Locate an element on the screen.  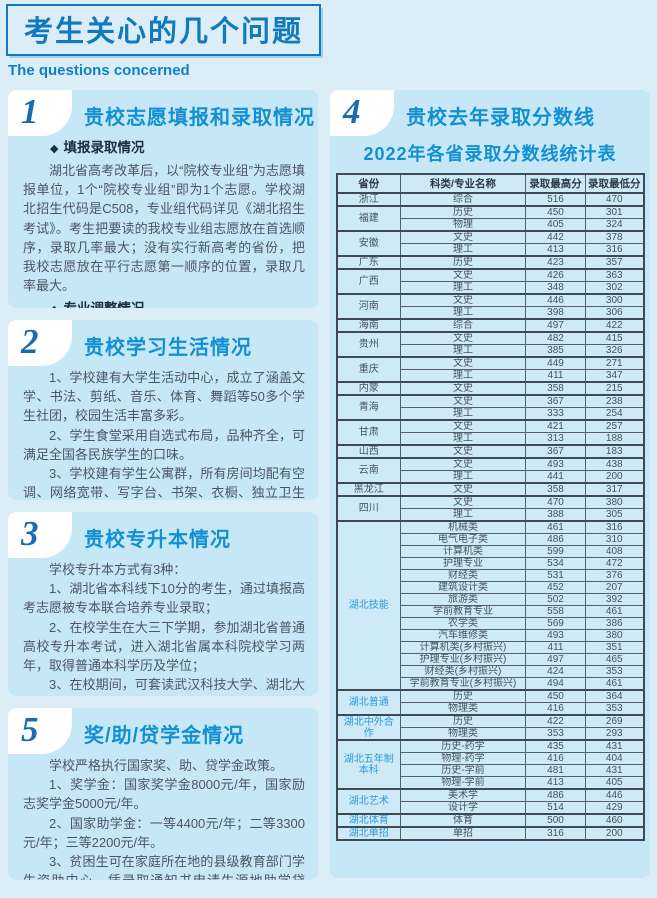
min-score-cell: 305 is located at coordinates (614, 515).